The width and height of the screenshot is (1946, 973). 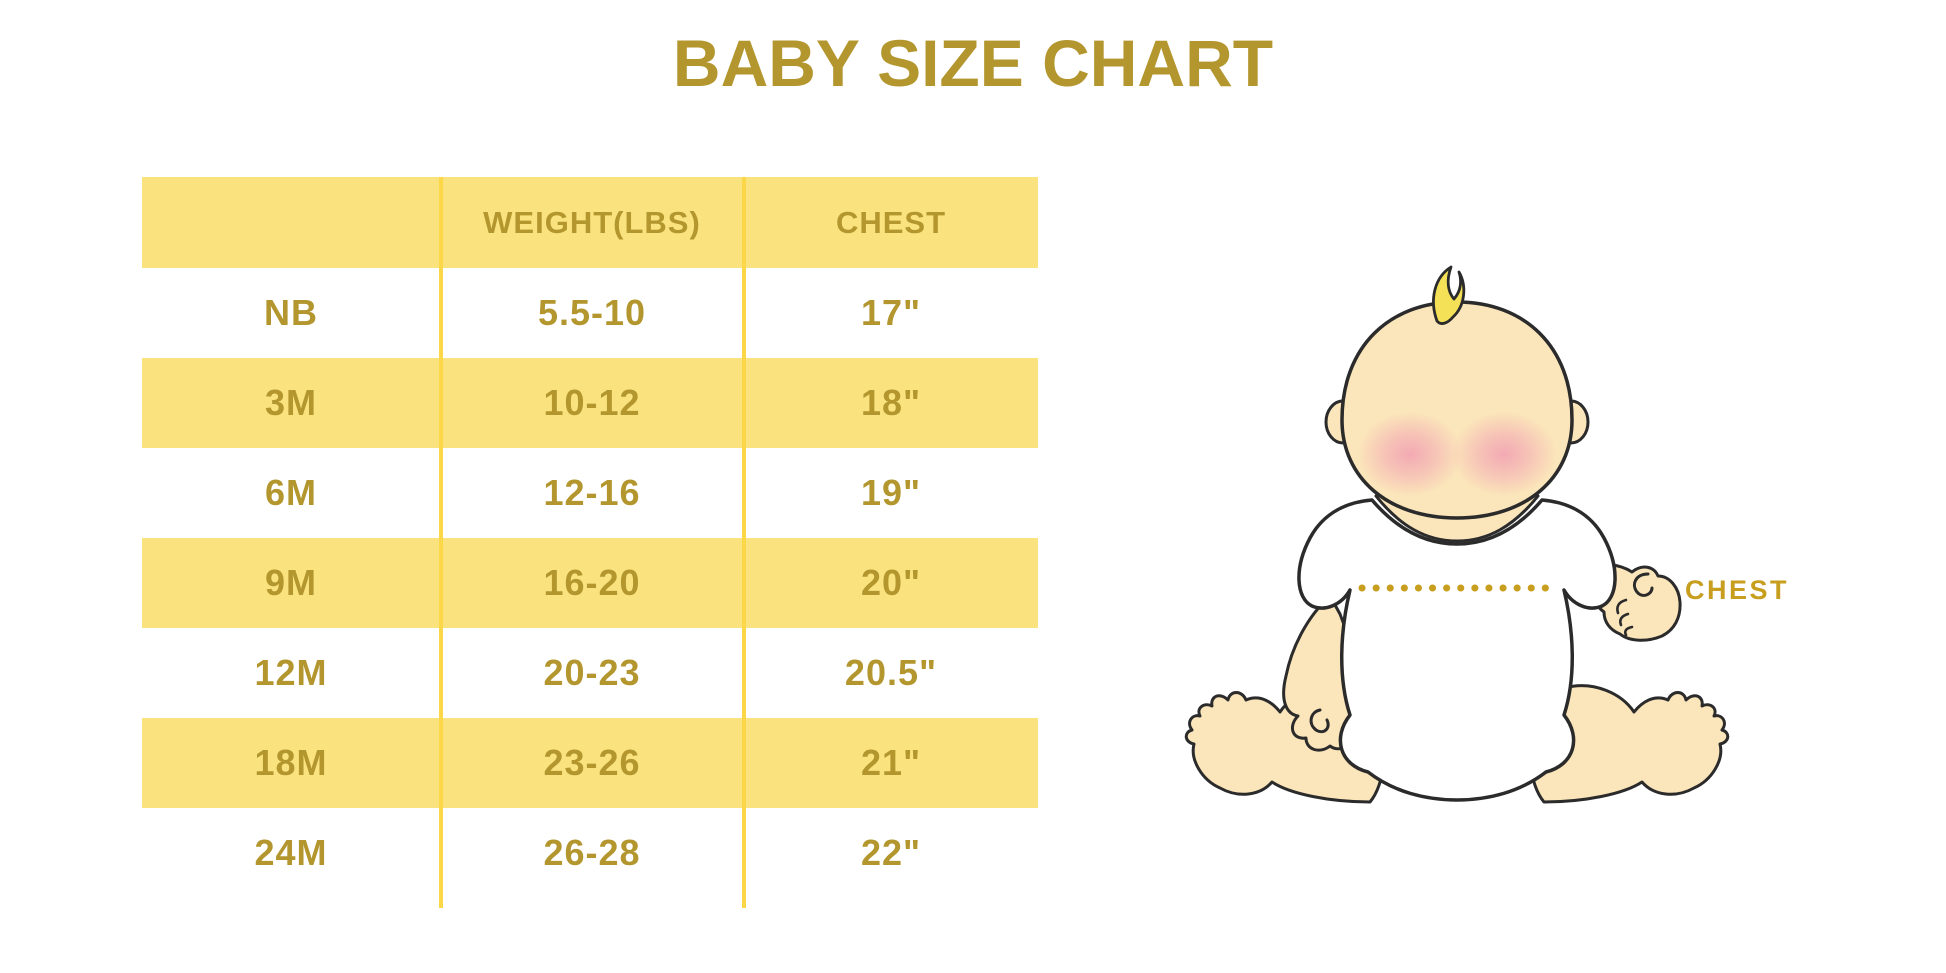 I want to click on baby-right-thumb-curl, so click(x=1643, y=584).